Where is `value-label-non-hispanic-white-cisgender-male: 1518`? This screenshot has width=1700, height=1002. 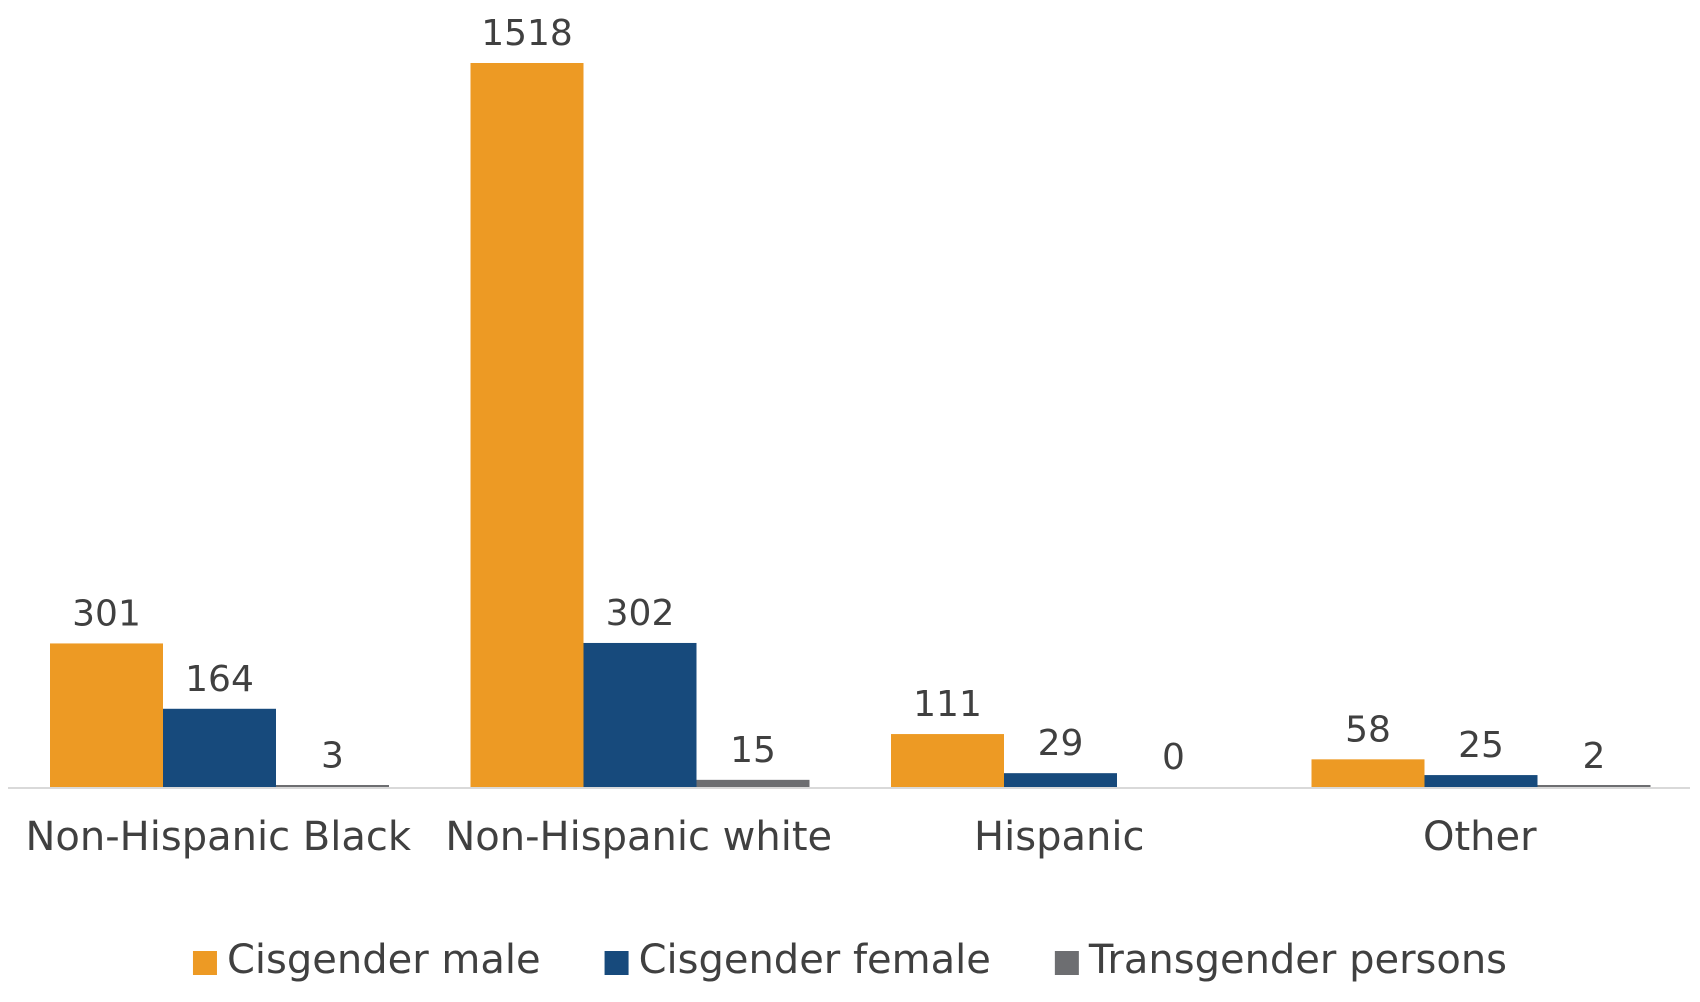
value-label-non-hispanic-white-cisgender-male: 1518 is located at coordinates (527, 33).